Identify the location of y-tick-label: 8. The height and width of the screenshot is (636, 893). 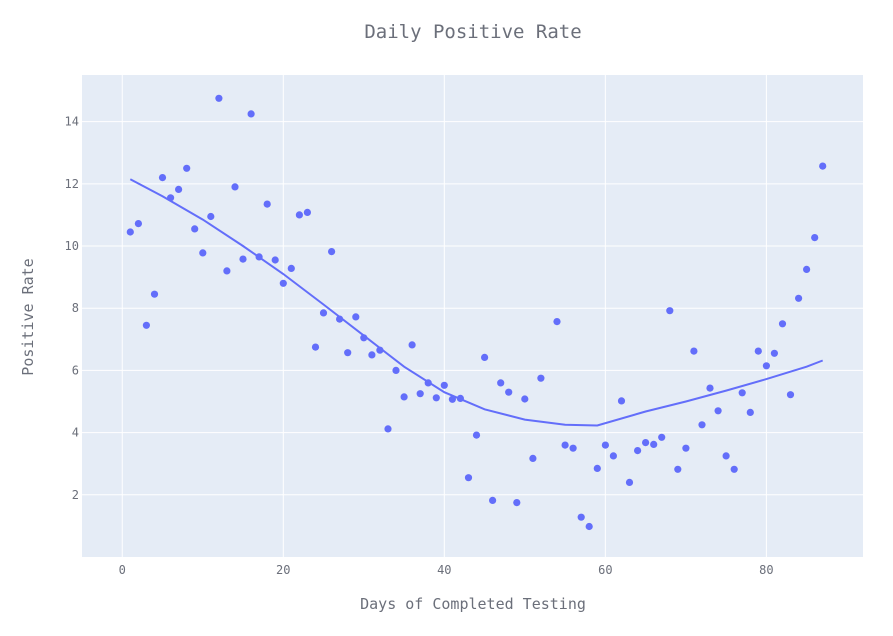
(75, 308).